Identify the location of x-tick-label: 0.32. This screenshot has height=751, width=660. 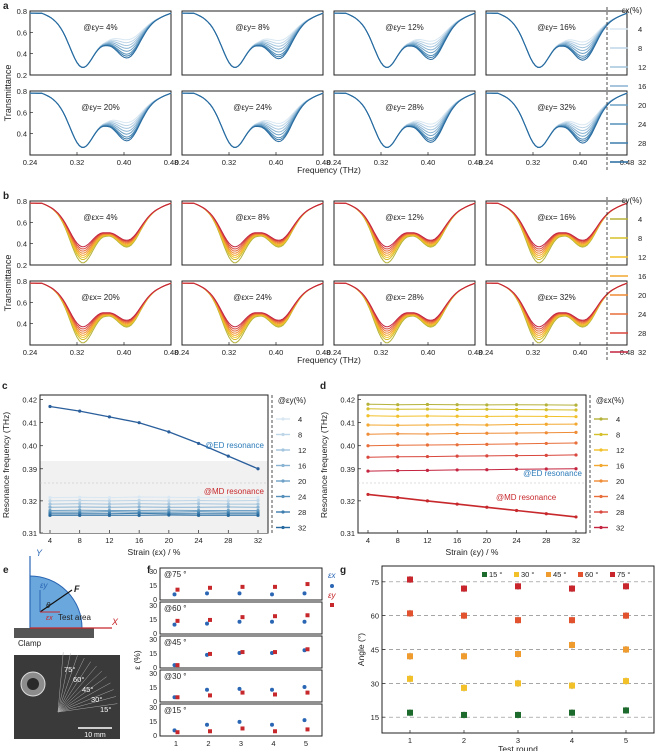
(533, 352).